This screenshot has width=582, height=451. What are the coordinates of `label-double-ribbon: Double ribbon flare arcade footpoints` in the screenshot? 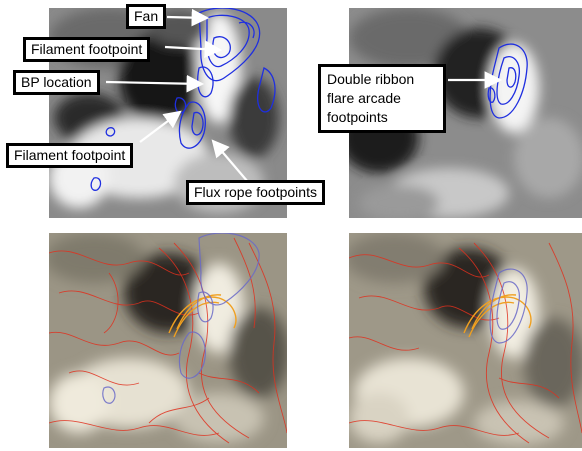 It's located at (382, 98).